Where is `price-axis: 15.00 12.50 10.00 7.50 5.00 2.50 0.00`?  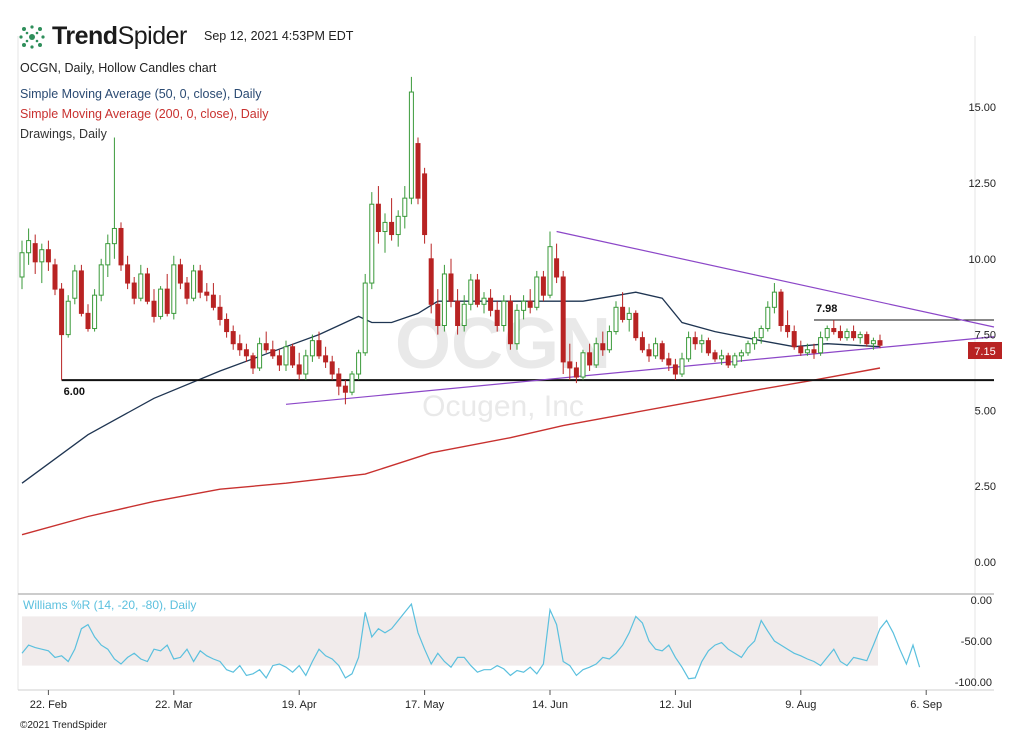
price-axis: 15.00 12.50 10.00 7.50 5.00 2.50 0.00 is located at coordinates (982, 335).